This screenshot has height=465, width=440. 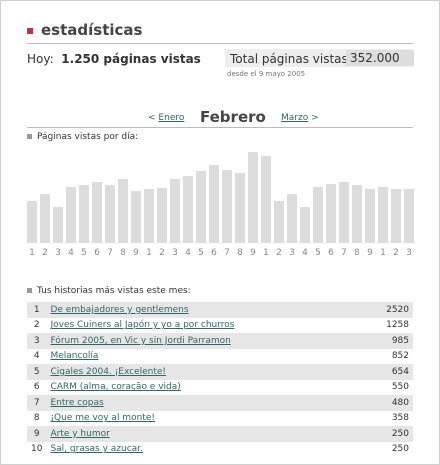 What do you see at coordinates (114, 291) in the screenshot?
I see `stories-title: Tus historias más vistas este mes:` at bounding box center [114, 291].